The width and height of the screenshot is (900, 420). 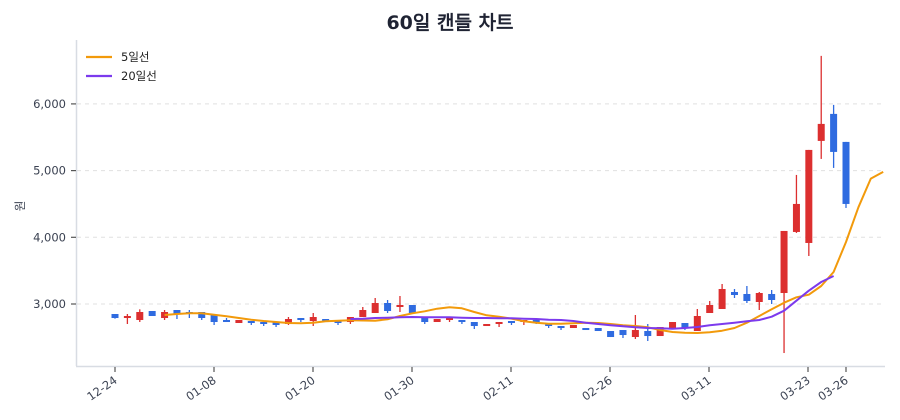 I want to click on chart-title: 60일 캔들 차트, so click(x=450, y=23).